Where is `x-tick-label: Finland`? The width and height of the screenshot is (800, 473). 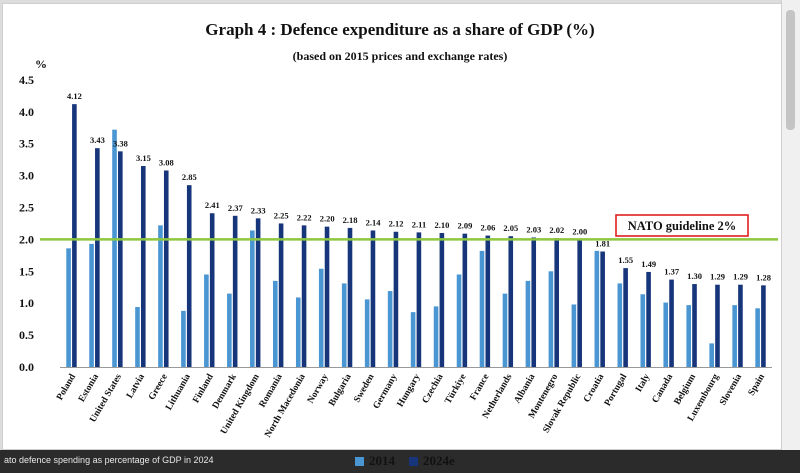
x-tick-label: Finland is located at coordinates (203, 388).